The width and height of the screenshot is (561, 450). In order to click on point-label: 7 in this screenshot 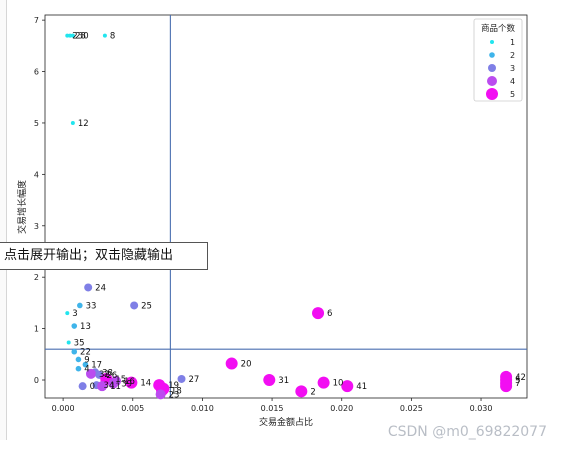, I will do `click(517, 384)`.